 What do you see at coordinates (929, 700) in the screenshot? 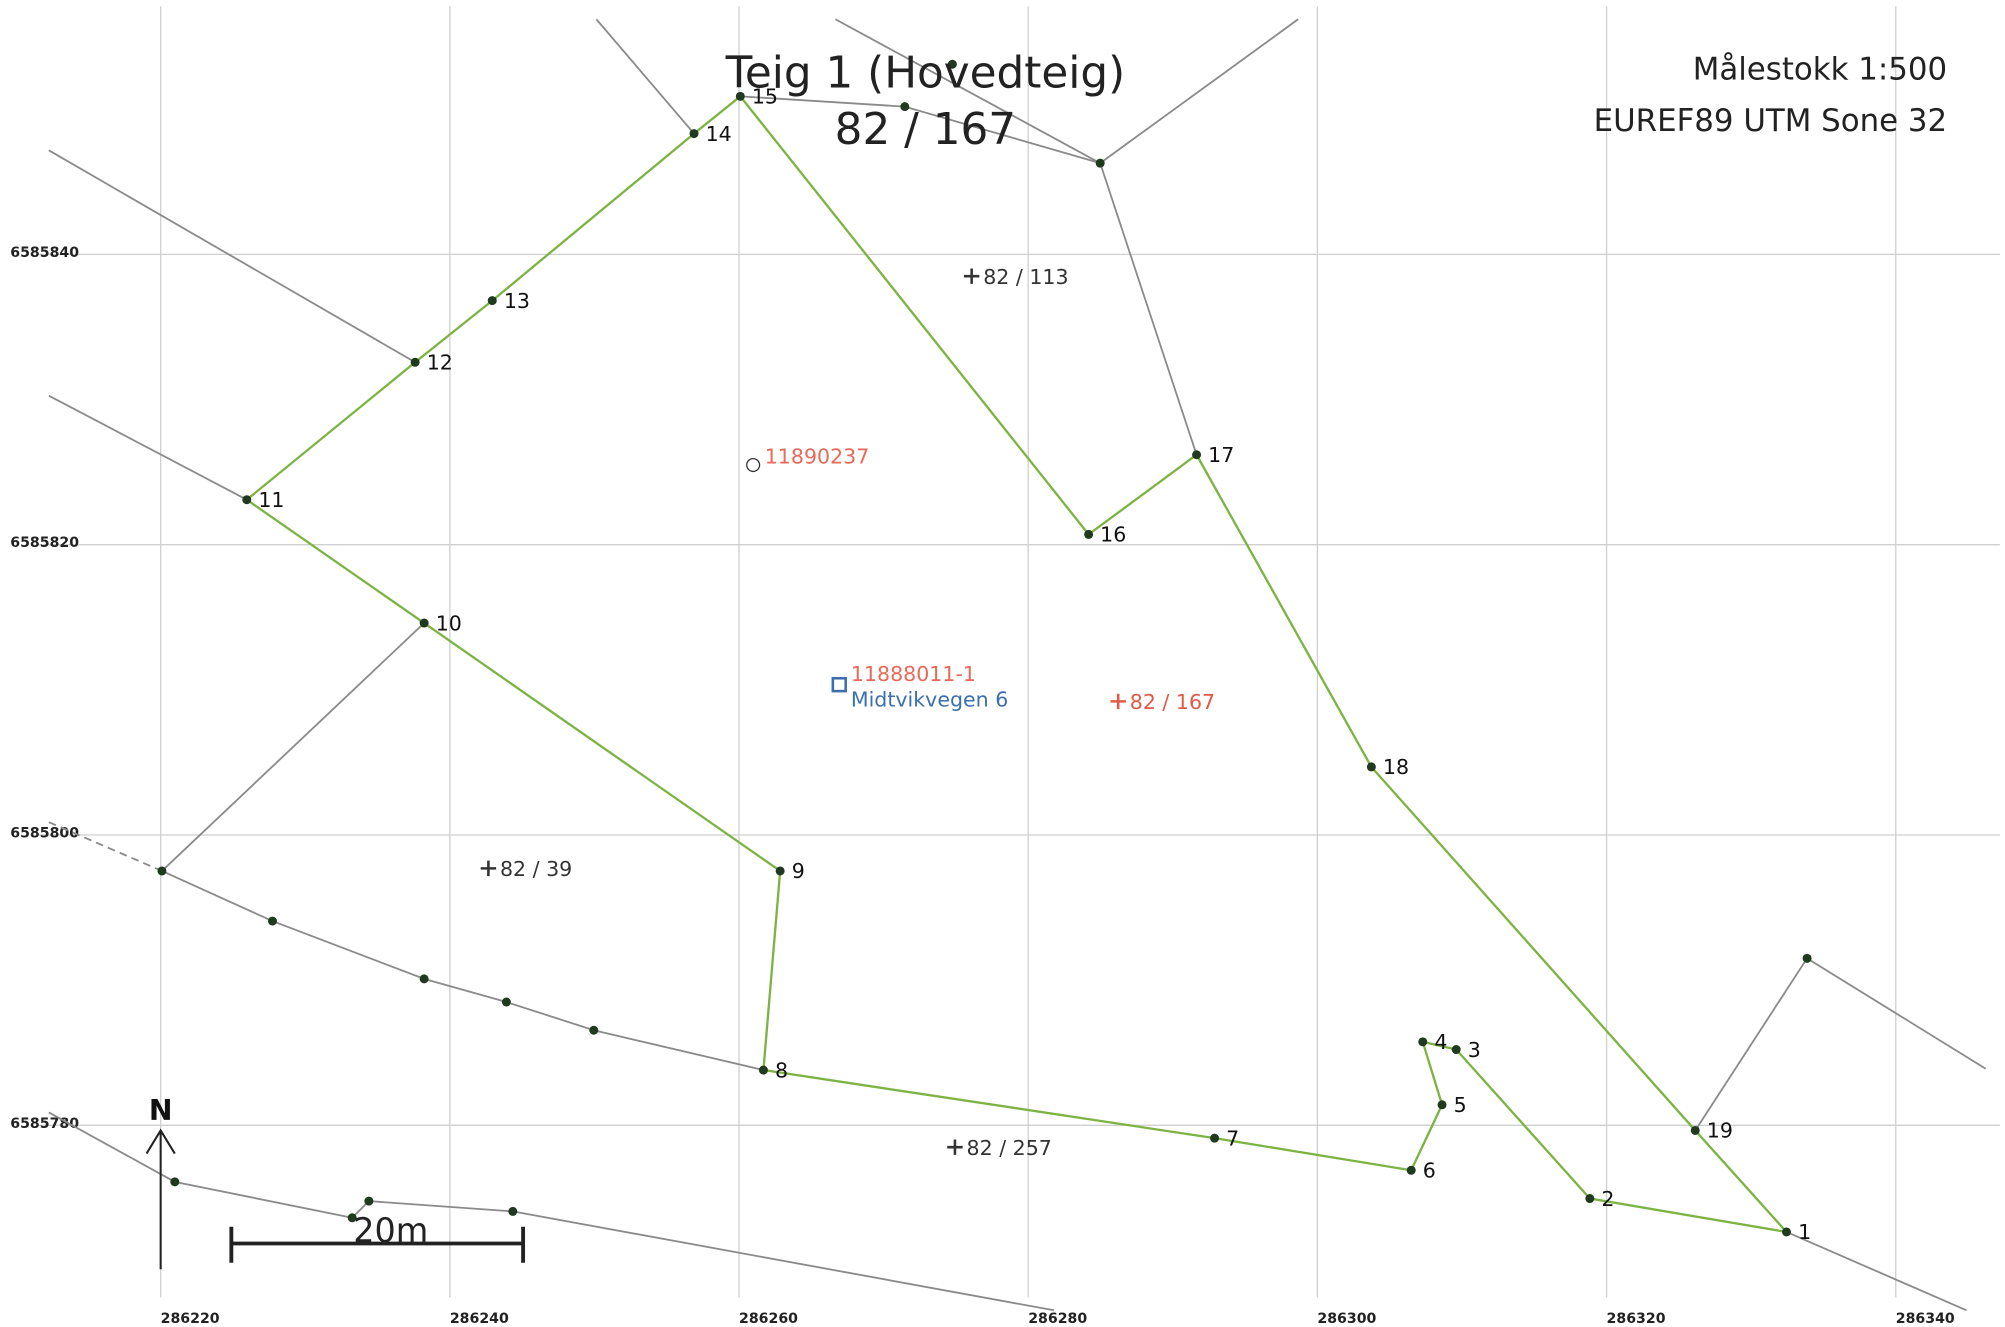
I see `address-name: Midtvikvegen 6` at bounding box center [929, 700].